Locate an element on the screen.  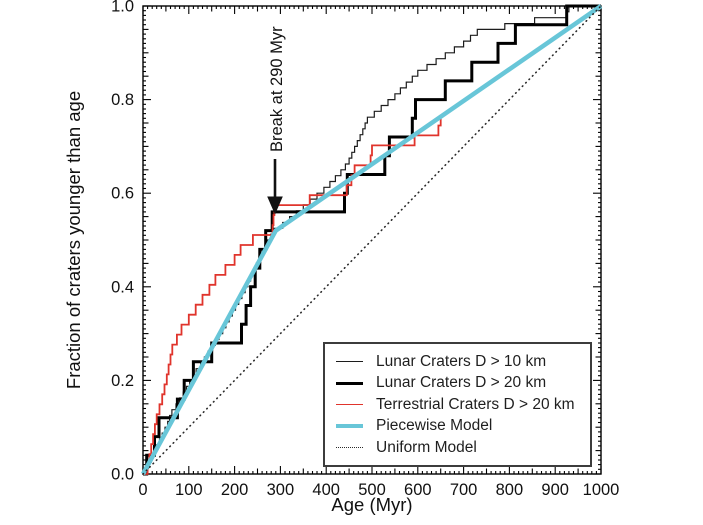
legend-item-label: Lunar Craters D > 20 km is located at coordinates (461, 383).